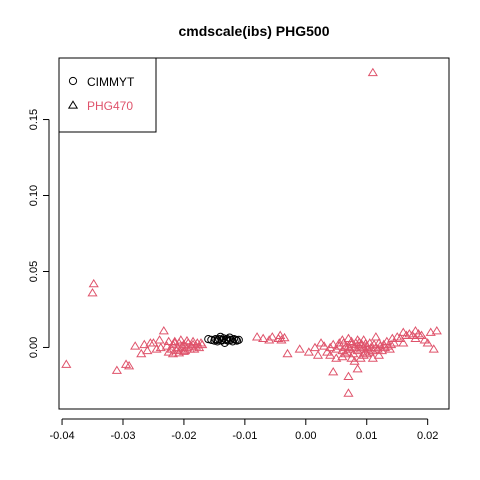  I want to click on x-tick-label: -0.03, so click(122, 436).